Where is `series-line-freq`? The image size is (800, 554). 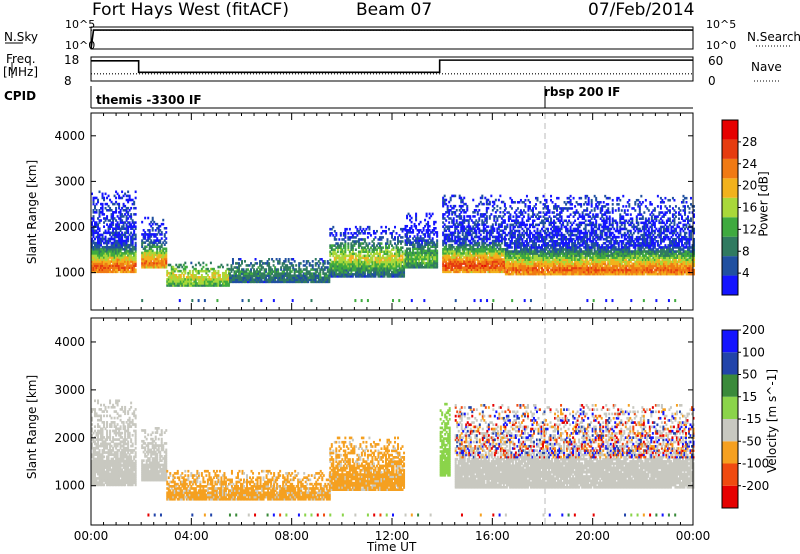 series-line-freq is located at coordinates (392, 66).